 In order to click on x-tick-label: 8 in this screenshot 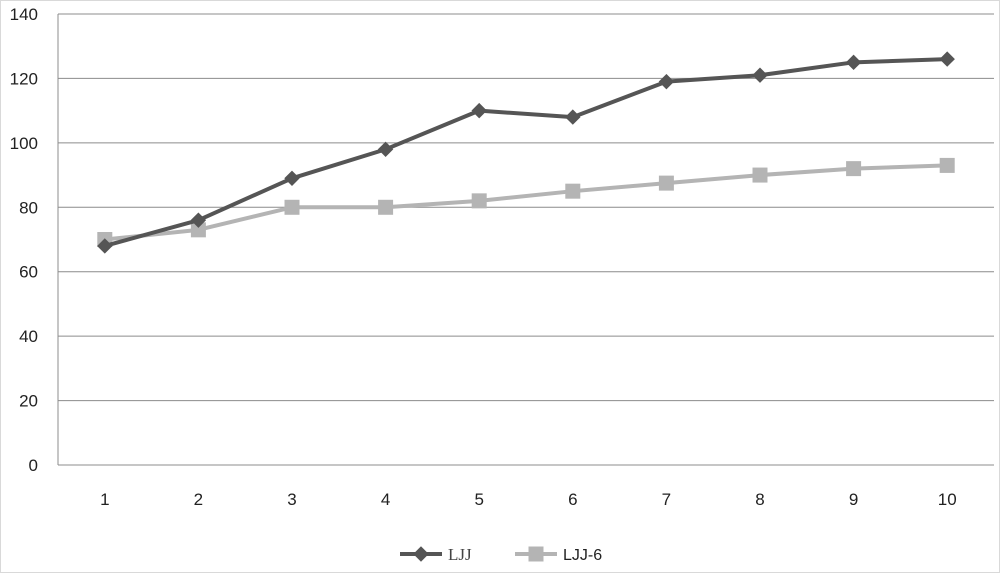, I will do `click(759, 499)`.